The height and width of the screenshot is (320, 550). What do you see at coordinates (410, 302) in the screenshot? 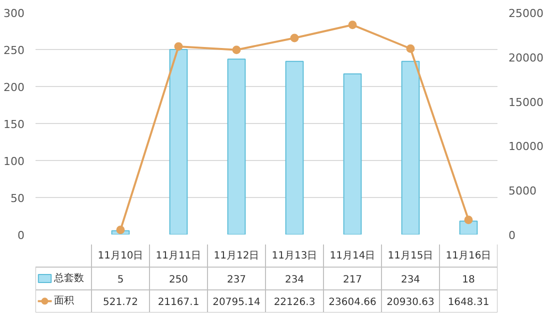
I see `data-label: 20930.63` at bounding box center [410, 302].